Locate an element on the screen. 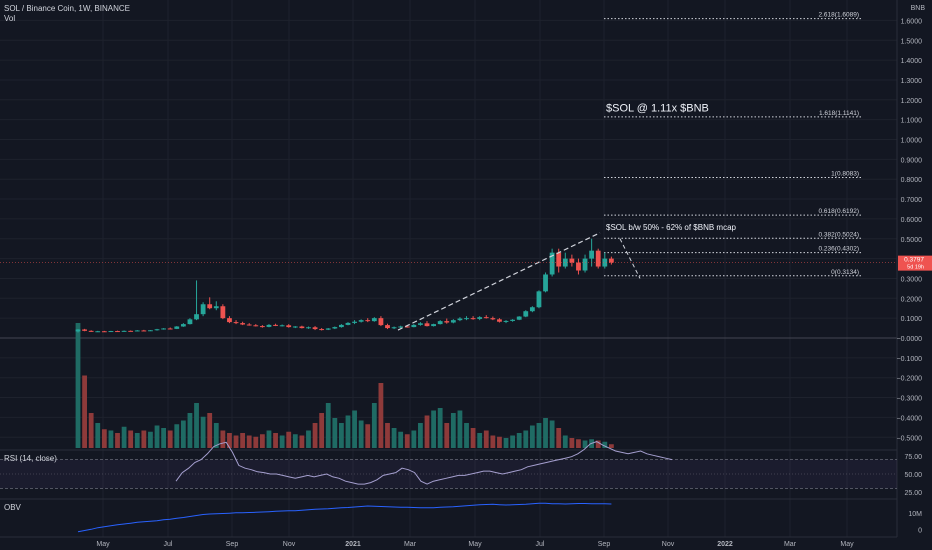  obv-label: OBV is located at coordinates (12, 507).